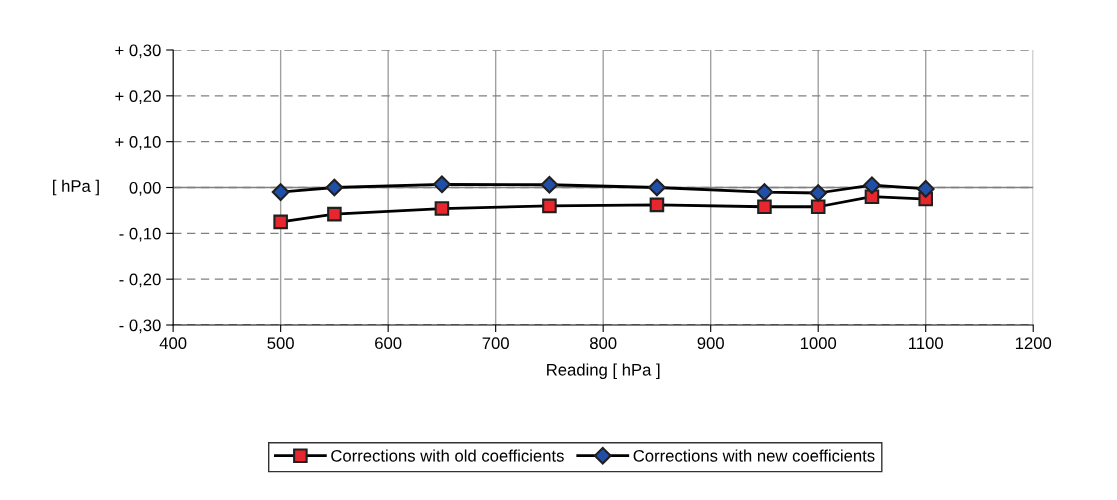  What do you see at coordinates (138, 51) in the screenshot?
I see `y-tick-label: + 0,30` at bounding box center [138, 51].